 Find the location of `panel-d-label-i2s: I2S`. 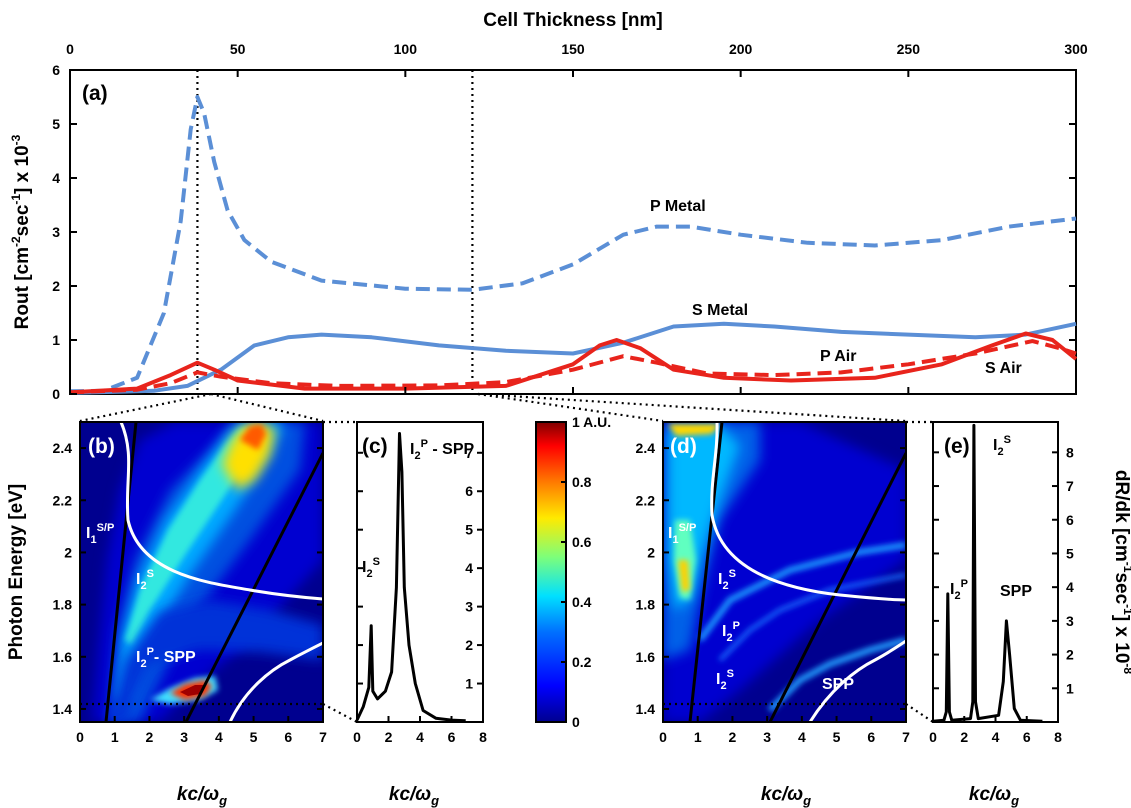

panel-d-label-i2s: I2S is located at coordinates (727, 580).